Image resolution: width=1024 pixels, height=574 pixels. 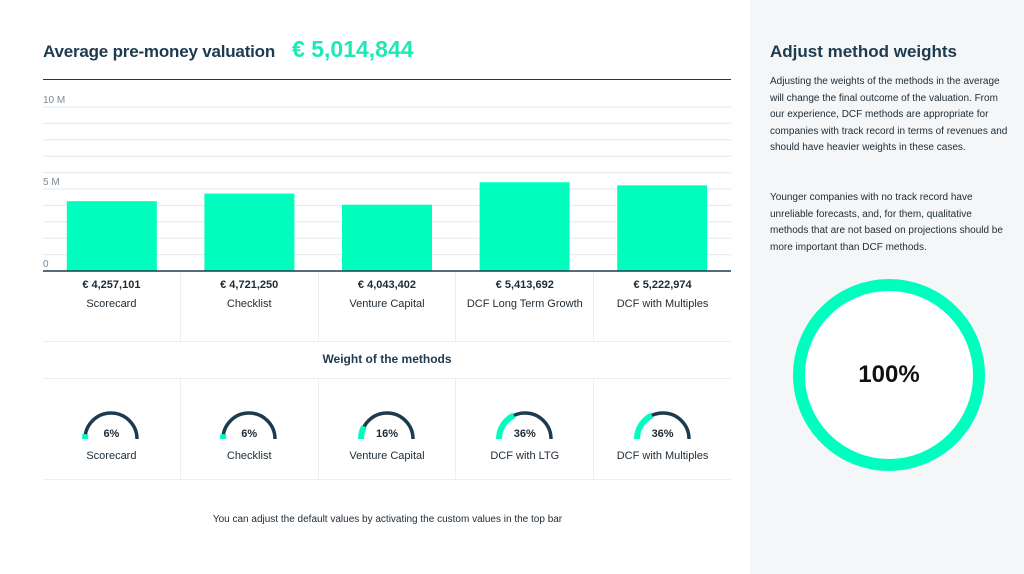 I want to click on page-title: Average pre-money valuation, so click(x=159, y=51).